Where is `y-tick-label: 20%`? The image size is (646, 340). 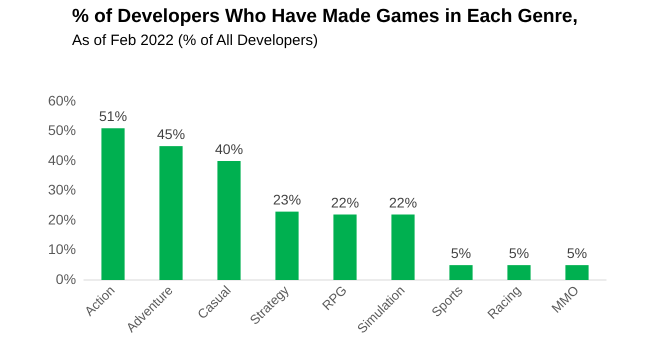 y-tick-label: 20% is located at coordinates (62, 219).